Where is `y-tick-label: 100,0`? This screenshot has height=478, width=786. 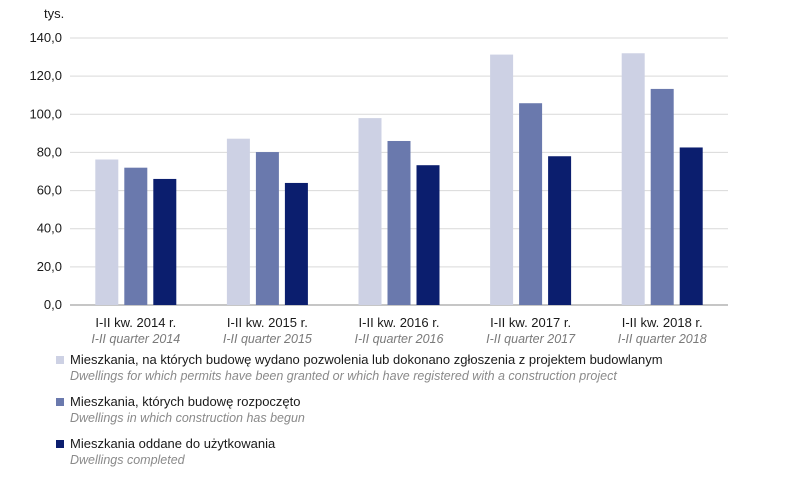 y-tick-label: 100,0 is located at coordinates (45, 113).